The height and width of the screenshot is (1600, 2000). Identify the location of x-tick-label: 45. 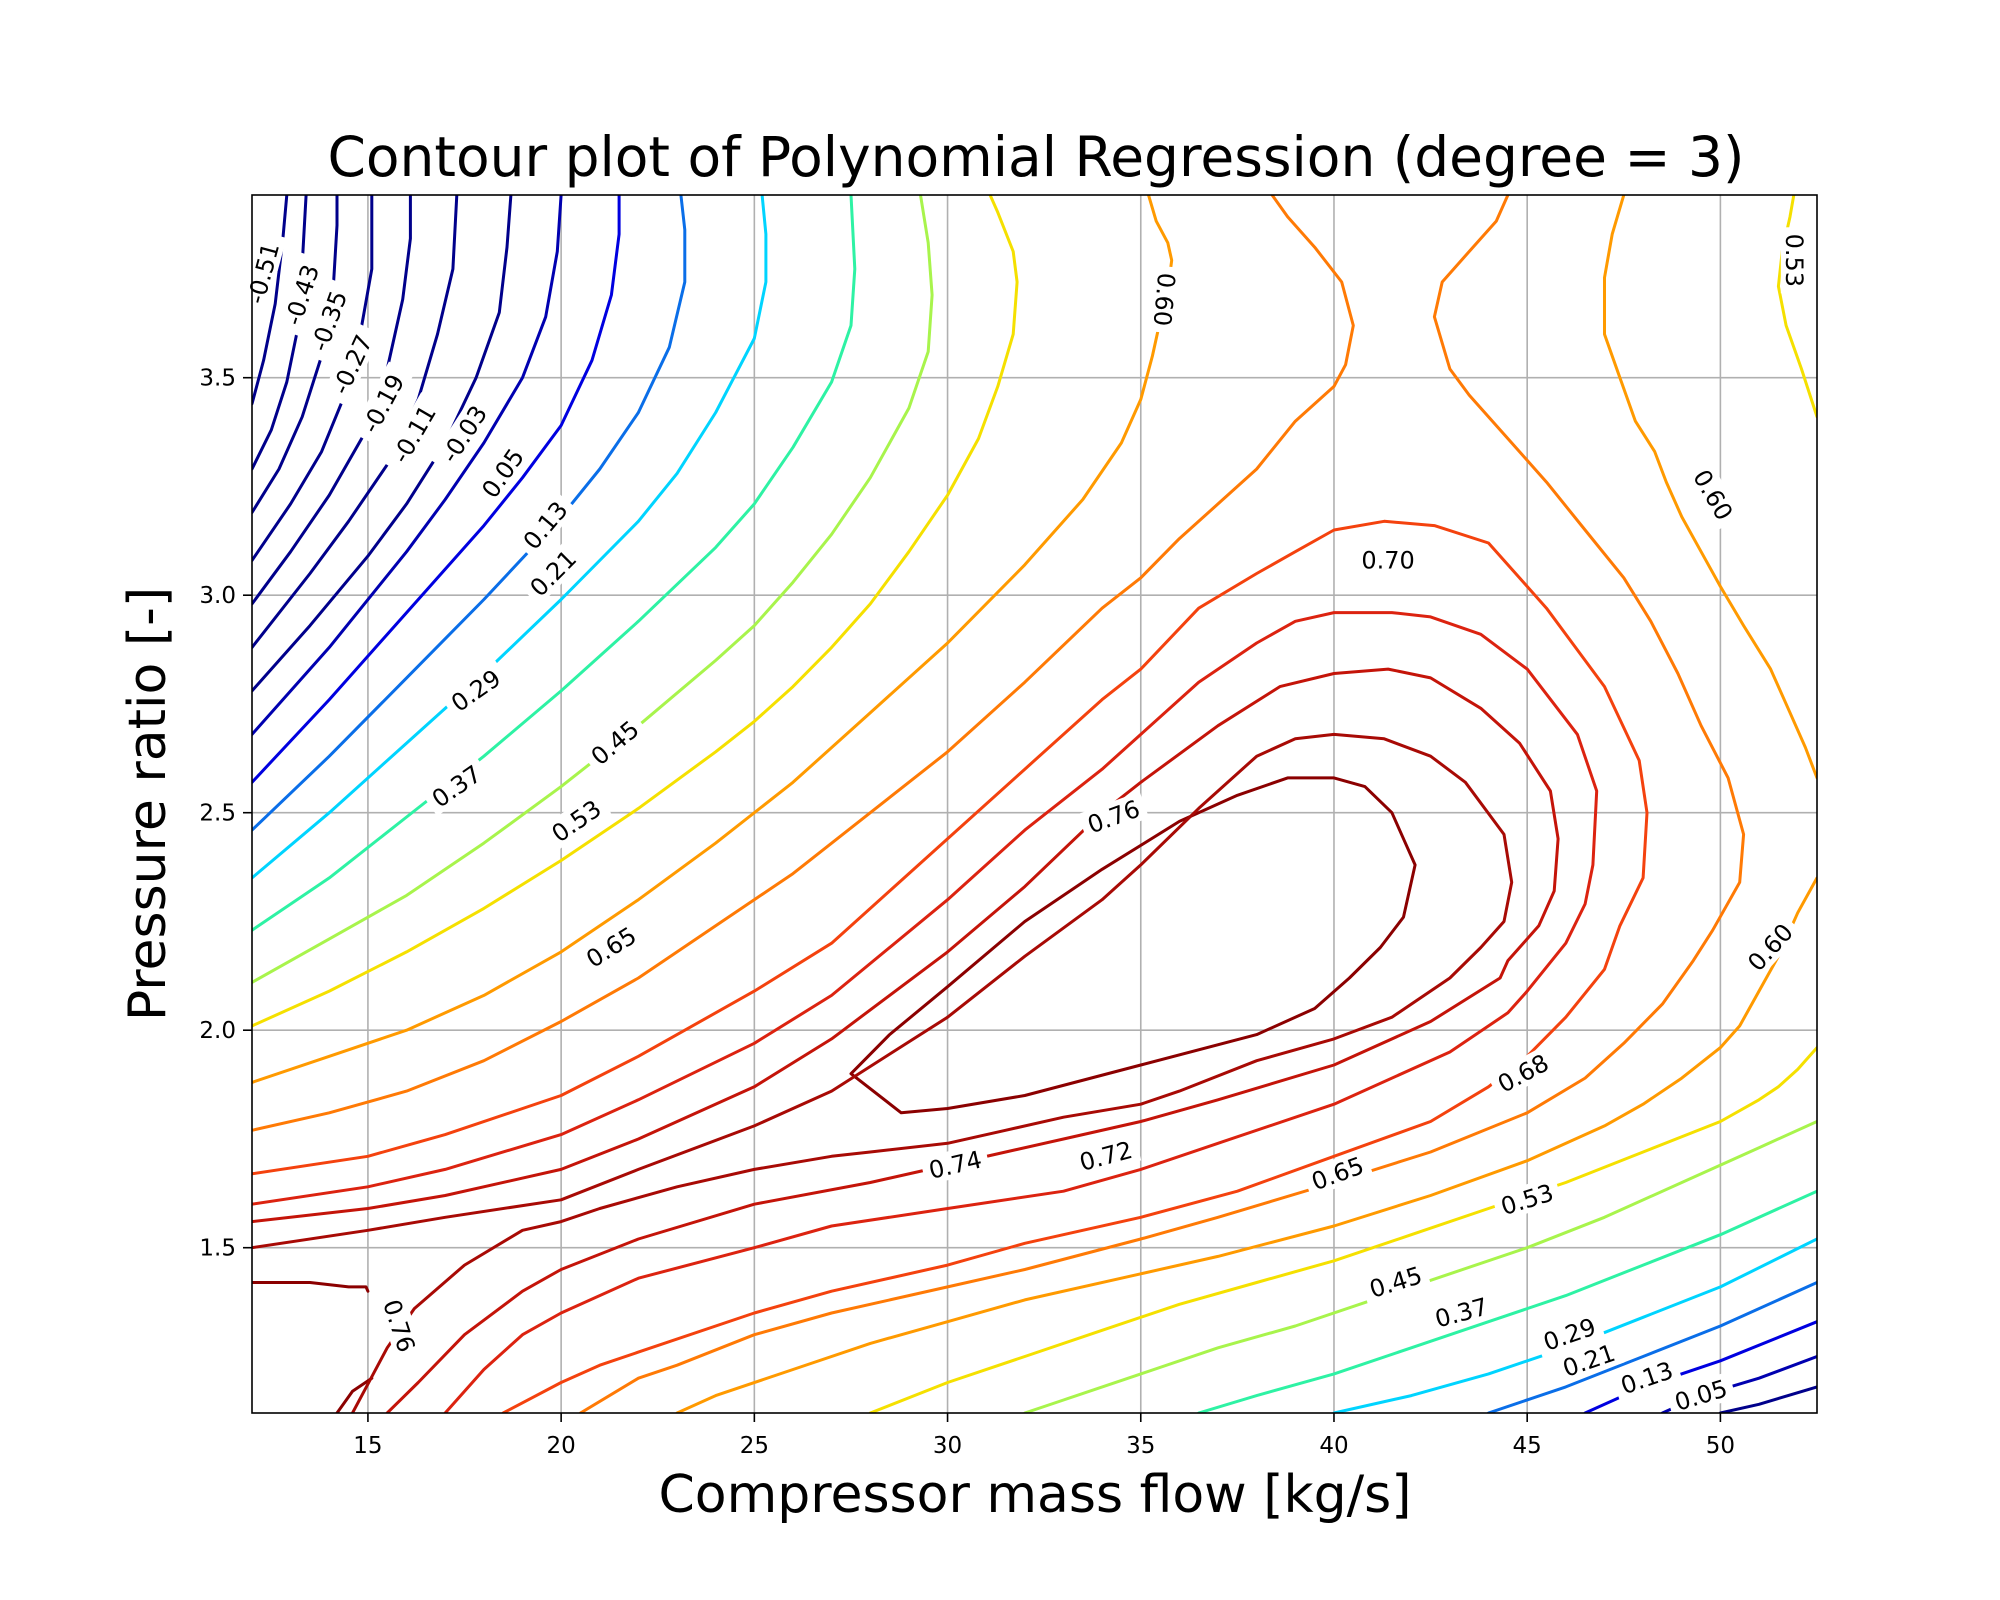
(1527, 1446).